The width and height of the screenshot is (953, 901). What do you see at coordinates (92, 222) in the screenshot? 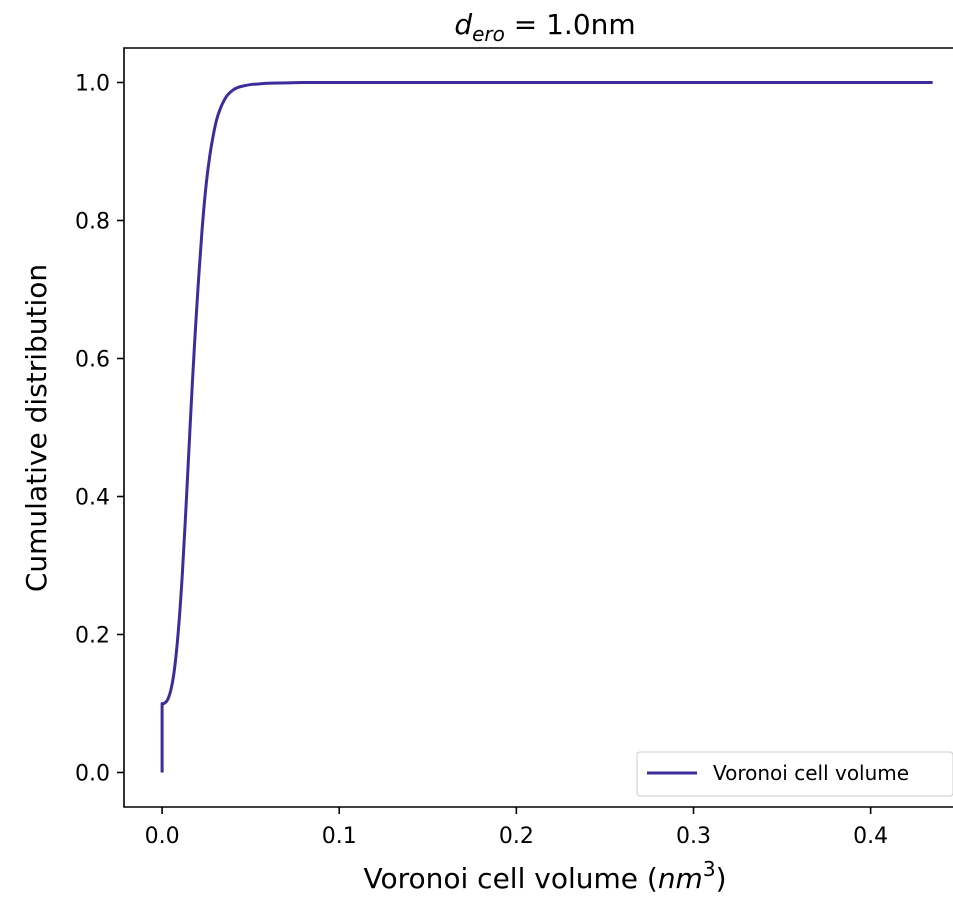
I see `y-tick-label: 0.8` at bounding box center [92, 222].